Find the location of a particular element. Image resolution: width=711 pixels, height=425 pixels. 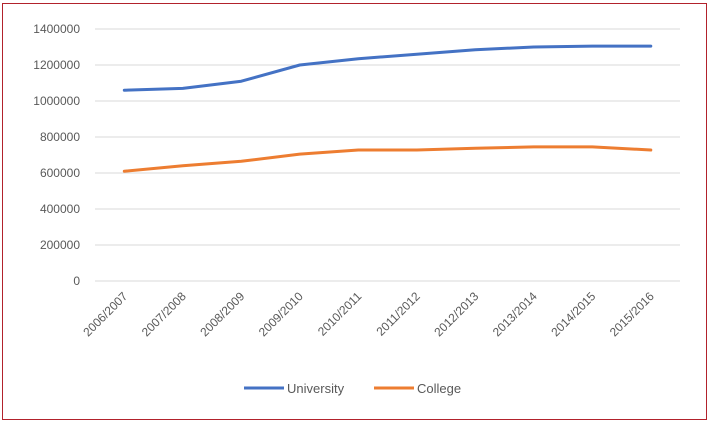

y-tick-label: 1400000 is located at coordinates (56, 29).